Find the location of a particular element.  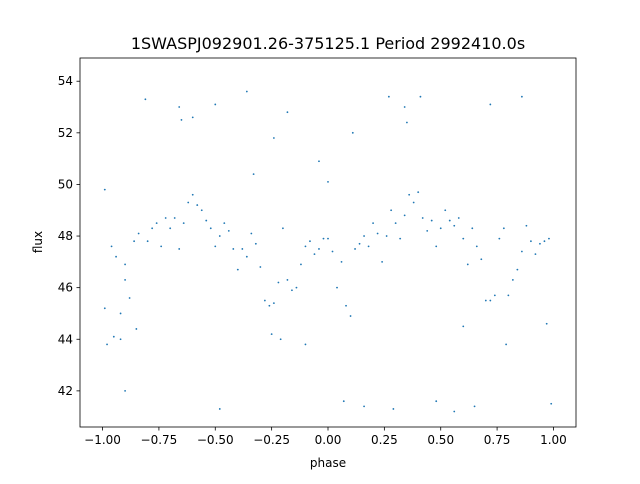

x-tick-label: −0.50 is located at coordinates (215, 440).